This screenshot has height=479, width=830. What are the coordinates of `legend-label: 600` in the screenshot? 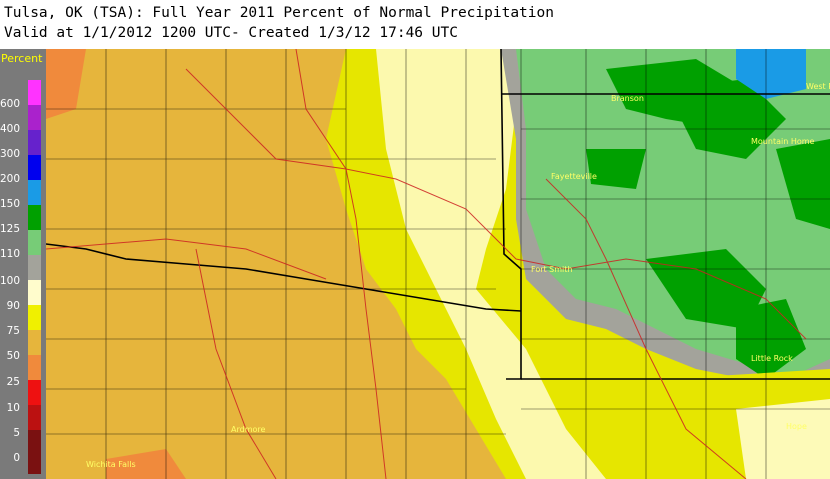 It's located at (10, 104).